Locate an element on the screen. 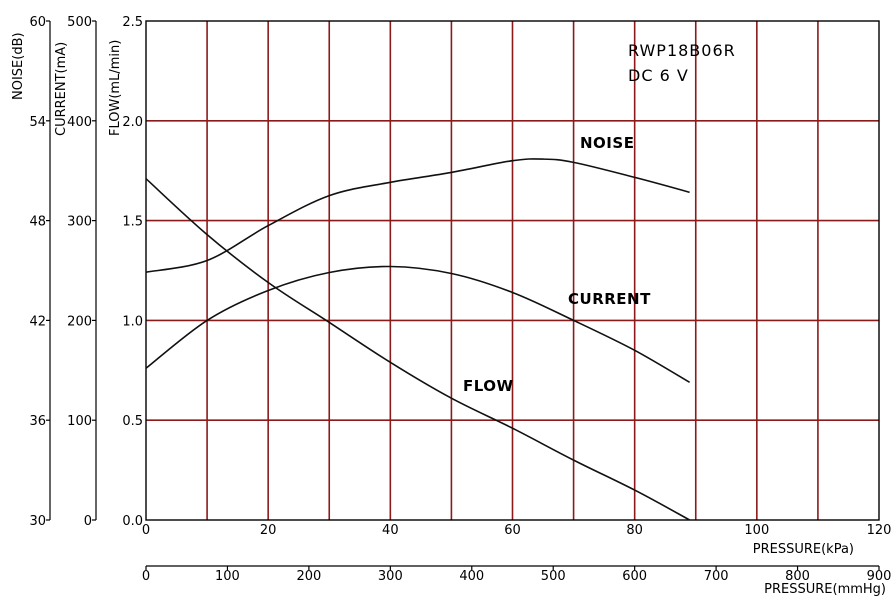 This screenshot has height=596, width=893. x-primary-axis-title: PRESSURE(kPa) is located at coordinates (803, 549).